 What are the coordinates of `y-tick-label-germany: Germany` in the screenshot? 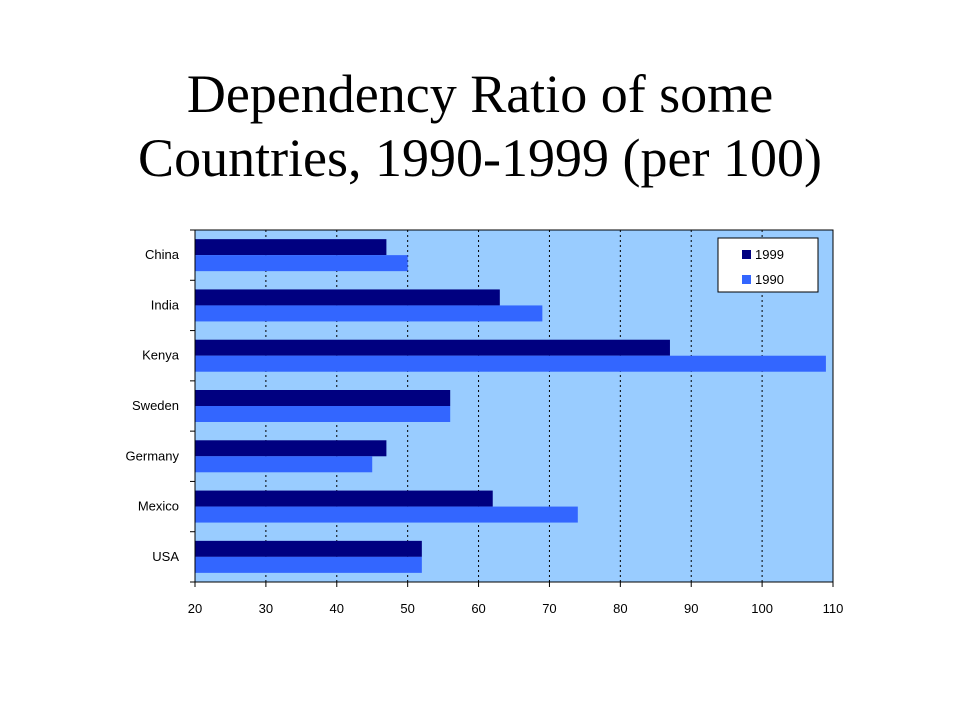 It's located at (153, 455).